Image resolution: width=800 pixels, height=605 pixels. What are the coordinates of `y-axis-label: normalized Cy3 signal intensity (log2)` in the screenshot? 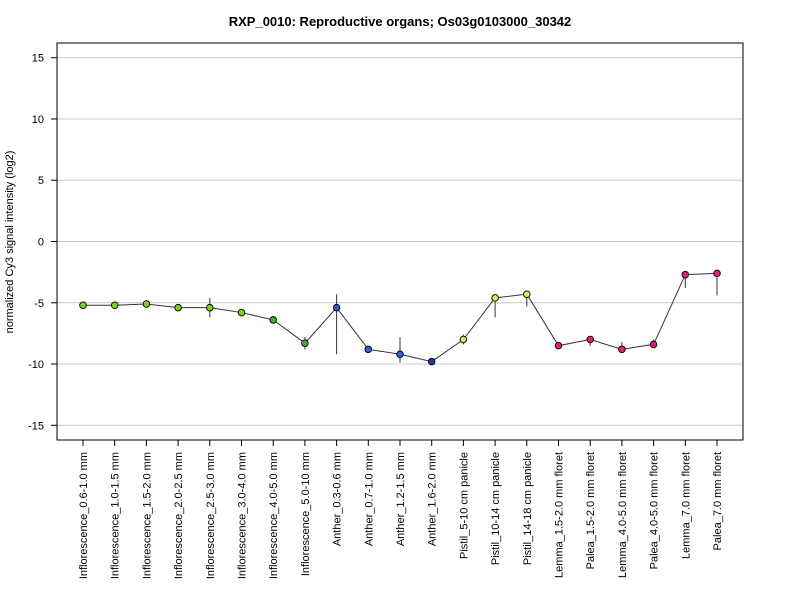 It's located at (10, 242).